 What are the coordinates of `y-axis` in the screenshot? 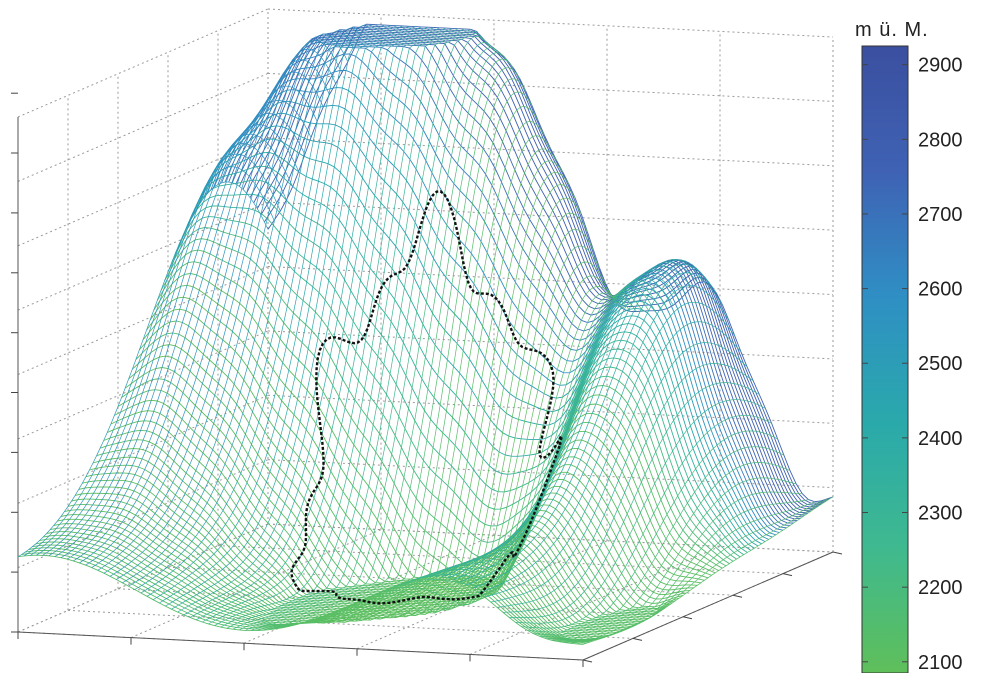 It's located at (708, 606).